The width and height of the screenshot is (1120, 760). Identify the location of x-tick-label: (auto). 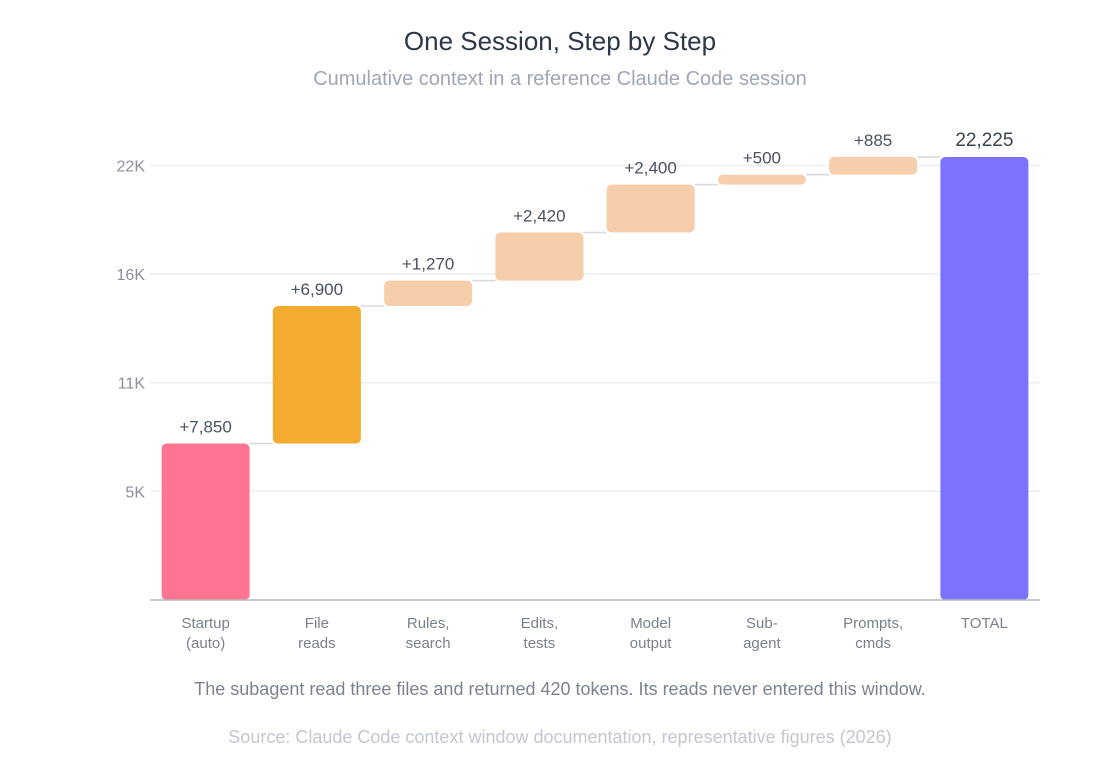
(205, 643).